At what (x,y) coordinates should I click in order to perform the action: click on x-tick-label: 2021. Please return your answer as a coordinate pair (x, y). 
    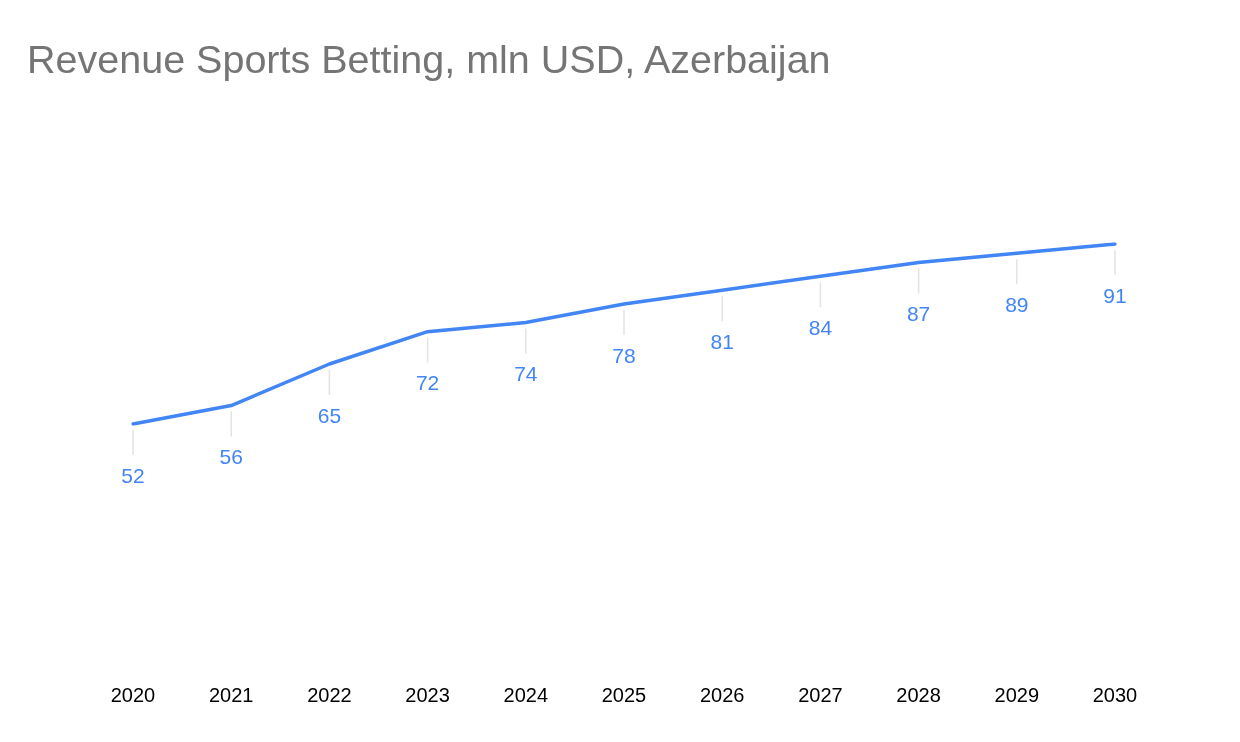
    Looking at the image, I should click on (231, 694).